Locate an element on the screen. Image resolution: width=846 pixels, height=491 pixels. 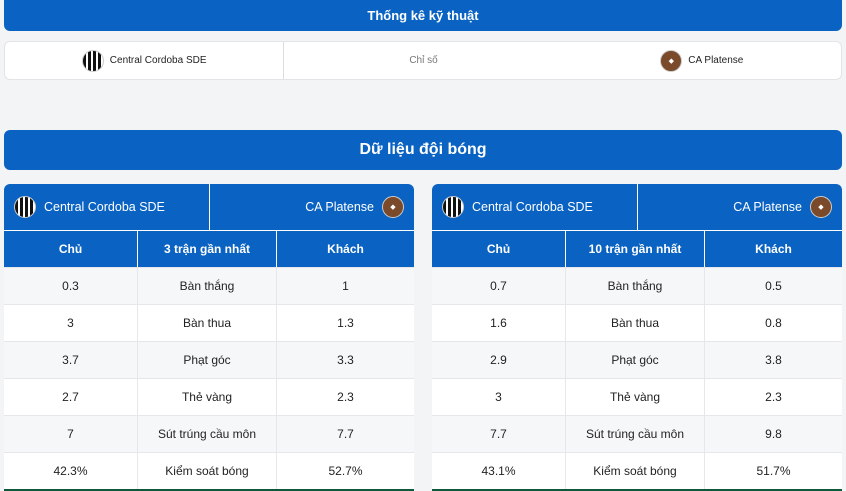
table-row: 42.3% Kiểm soát bóng 52.7% is located at coordinates (209, 470).